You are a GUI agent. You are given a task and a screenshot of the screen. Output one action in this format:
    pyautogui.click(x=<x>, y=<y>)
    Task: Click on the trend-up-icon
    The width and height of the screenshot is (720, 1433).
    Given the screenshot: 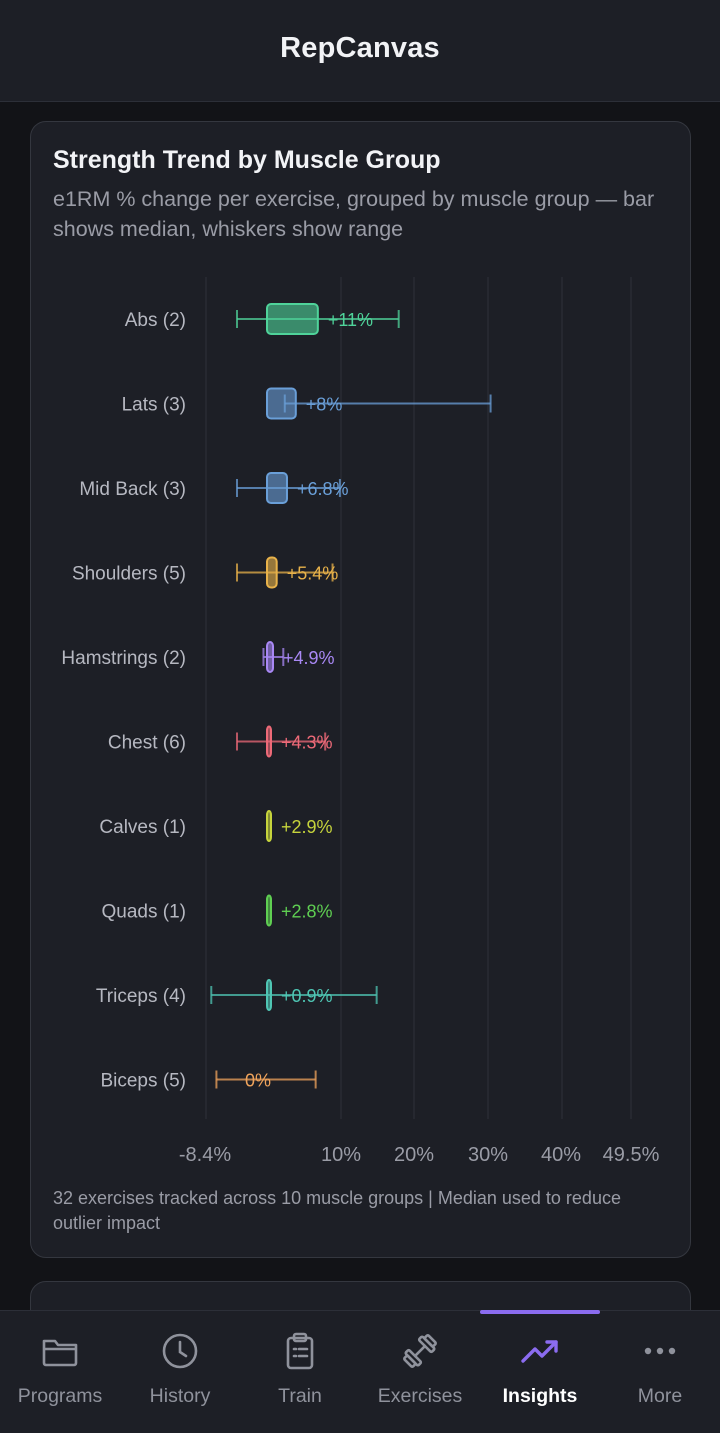 What is the action you would take?
    pyautogui.click(x=539, y=1351)
    